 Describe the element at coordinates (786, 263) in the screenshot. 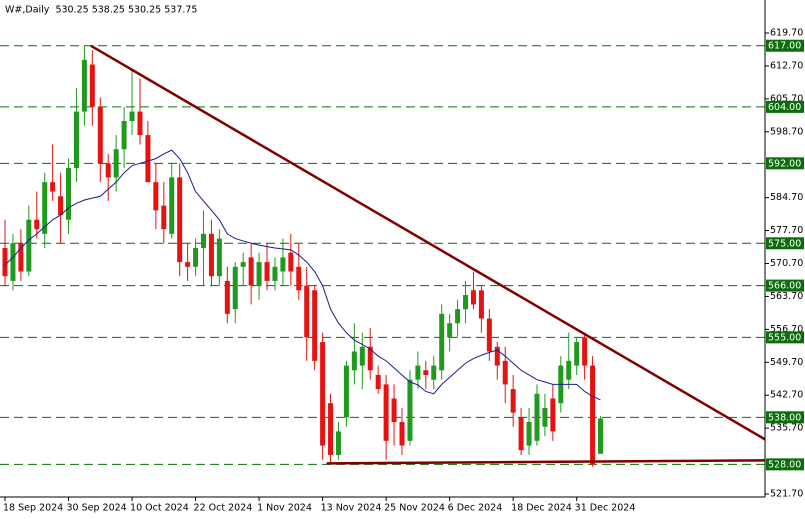

I see `y-tick-label: 570.70` at that location.